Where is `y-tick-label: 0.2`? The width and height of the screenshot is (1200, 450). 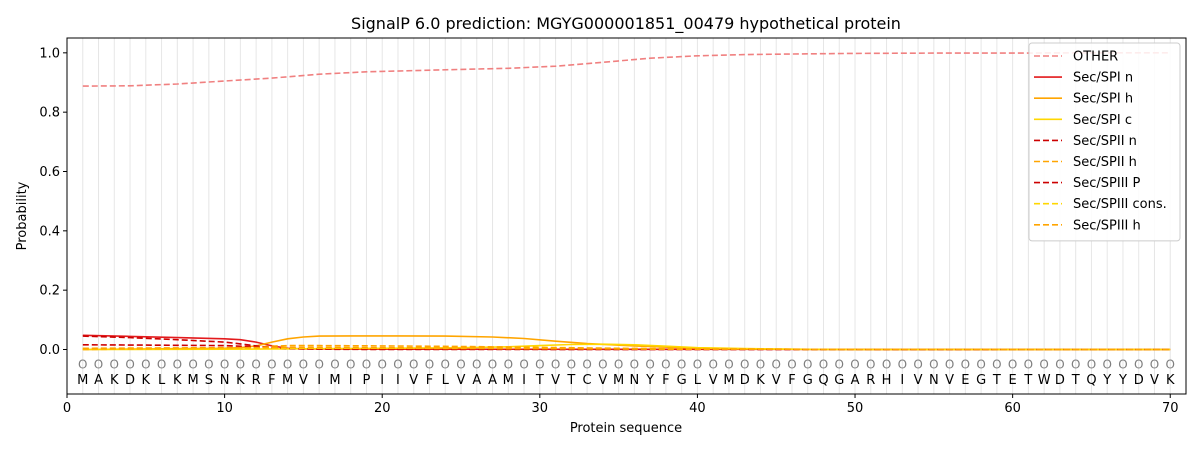
y-tick-label: 0.2 is located at coordinates (49, 291).